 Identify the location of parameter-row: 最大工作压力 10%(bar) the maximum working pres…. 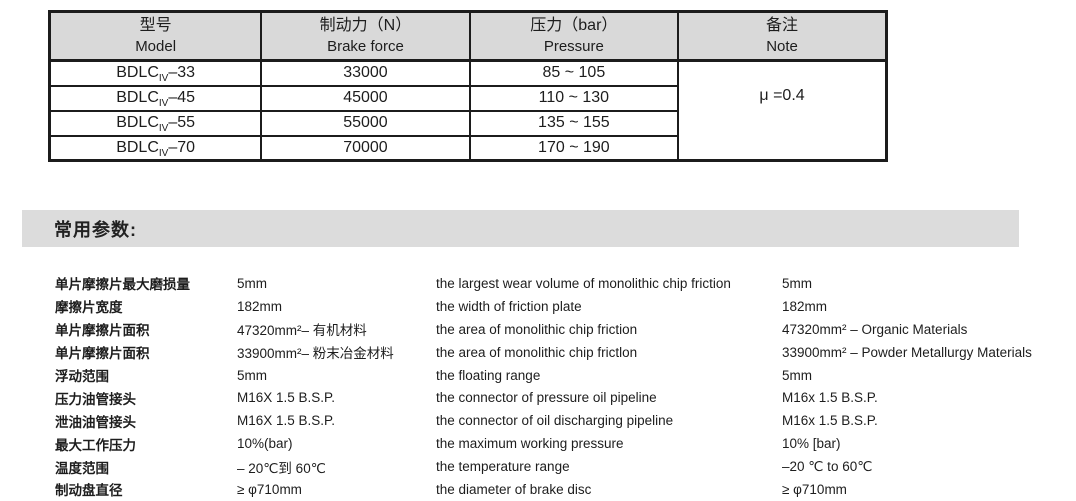
(565, 443).